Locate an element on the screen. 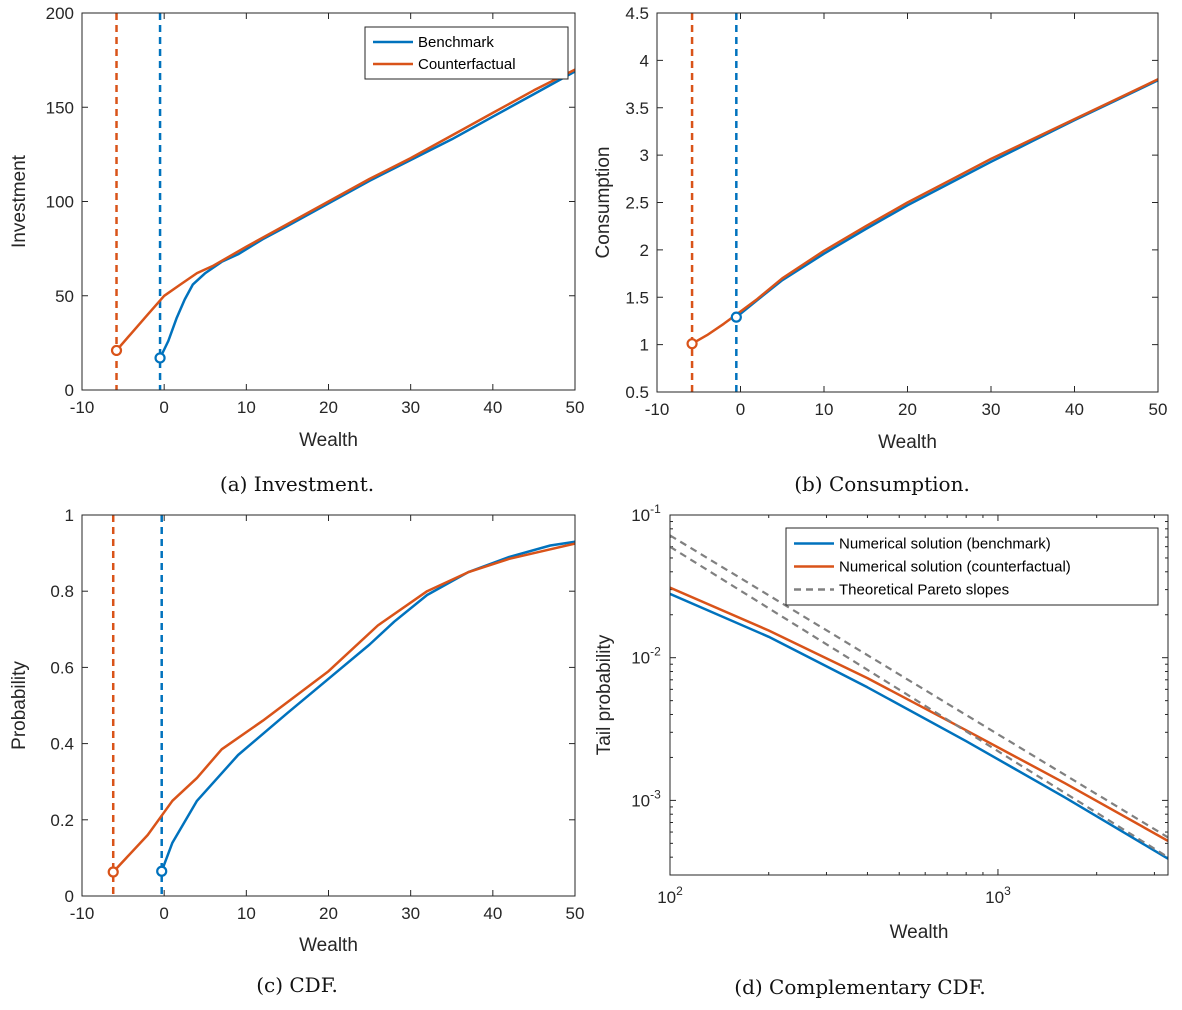 This screenshot has height=1010, width=1182. y-tick-label: 10-1 is located at coordinates (646, 513).